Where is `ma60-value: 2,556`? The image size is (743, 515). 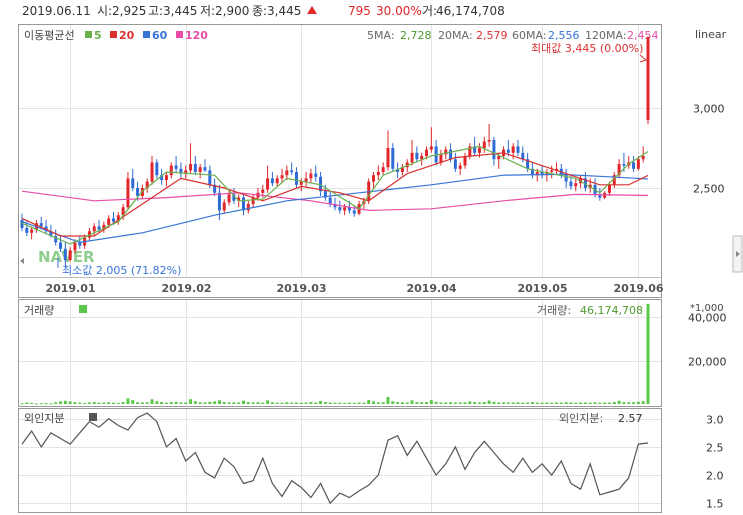
ma60-value: 2,556 is located at coordinates (564, 35).